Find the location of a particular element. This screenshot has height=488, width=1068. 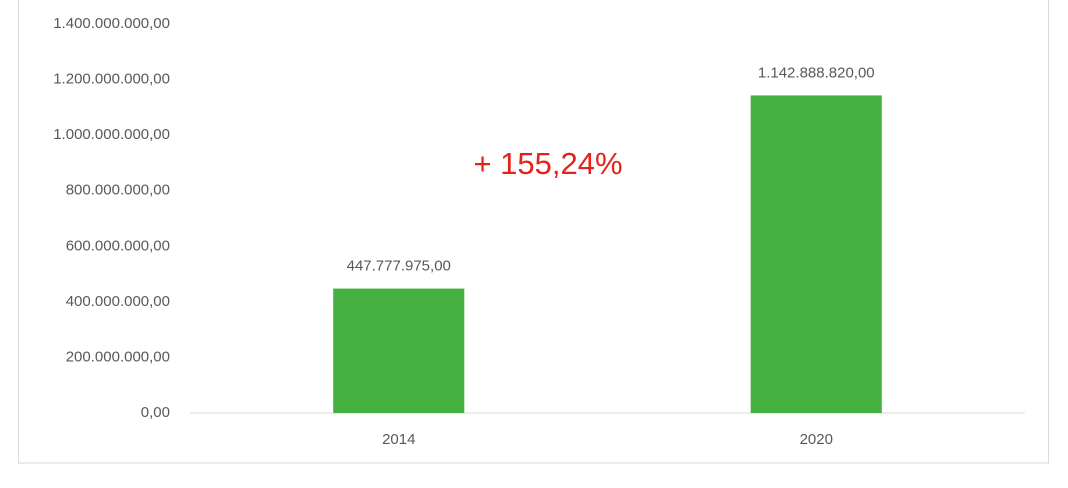

data-label: 1.142.888.820,00 is located at coordinates (816, 72).